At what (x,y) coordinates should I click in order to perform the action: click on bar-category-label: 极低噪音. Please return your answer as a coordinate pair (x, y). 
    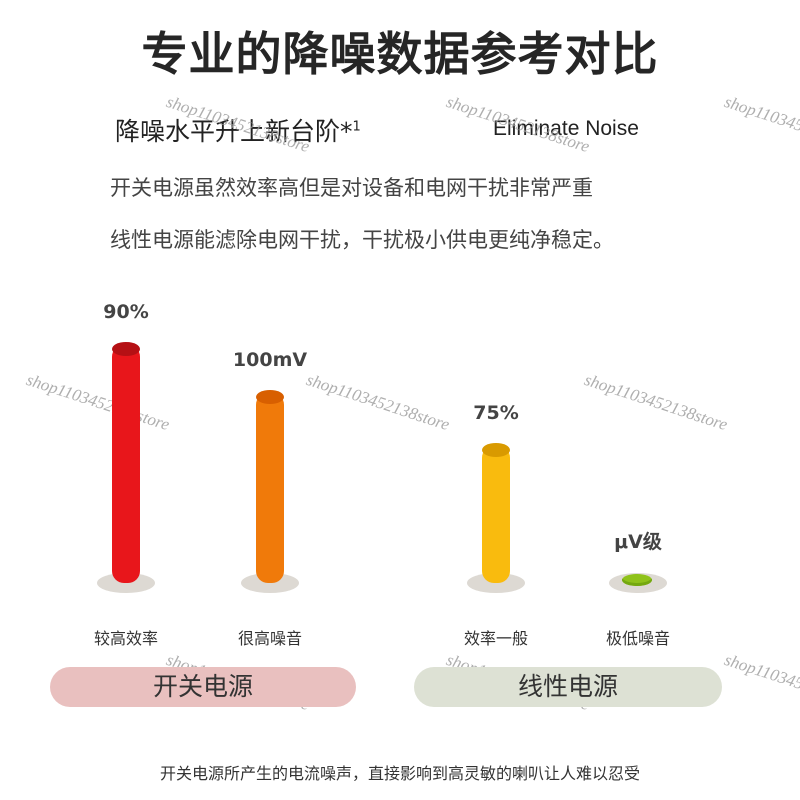
    Looking at the image, I should click on (637, 638).